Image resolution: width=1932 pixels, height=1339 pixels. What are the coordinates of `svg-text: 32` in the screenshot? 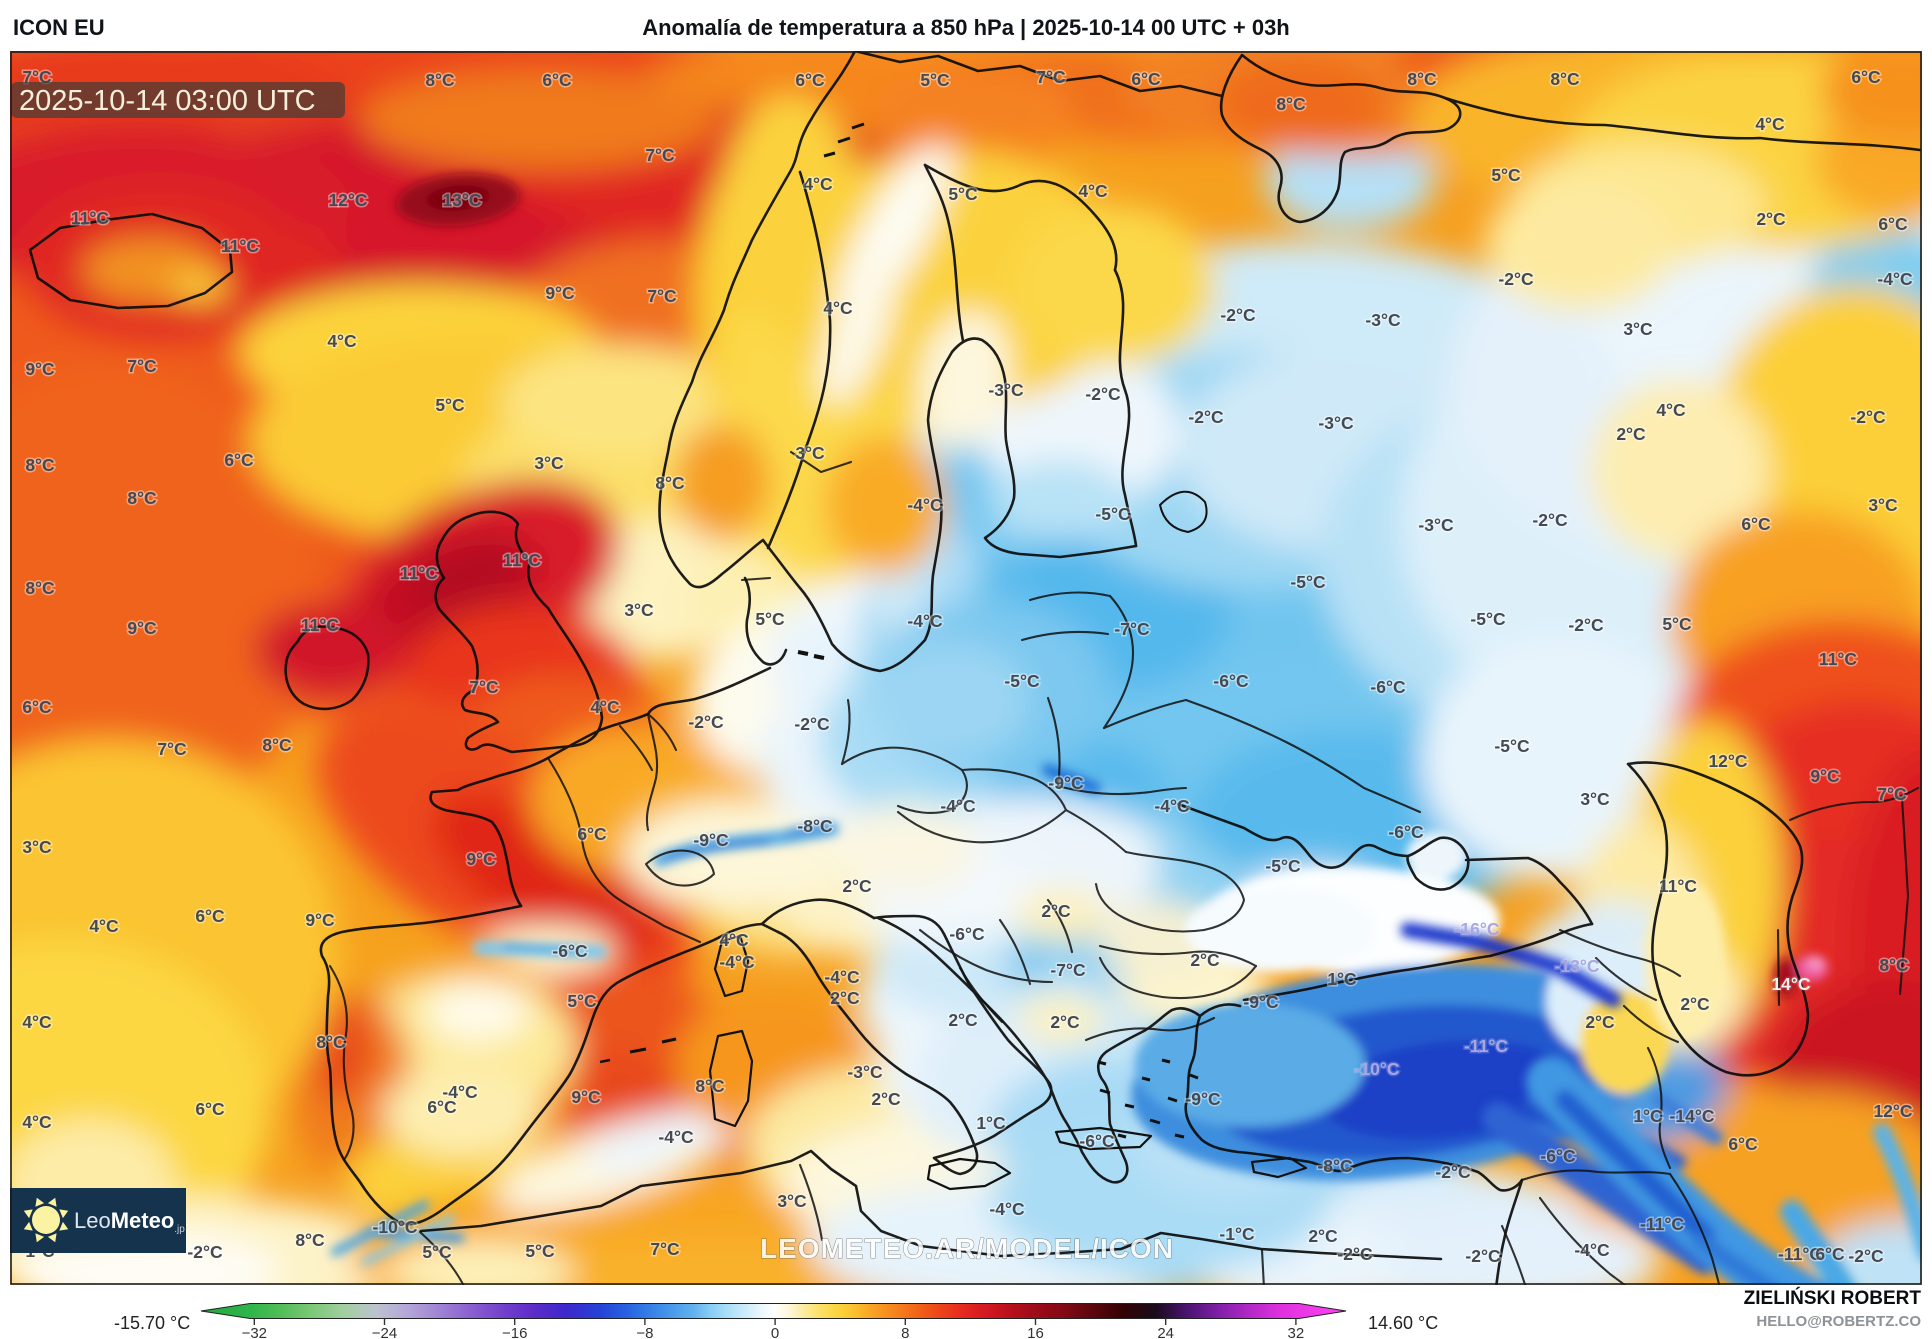 It's located at (1296, 1332).